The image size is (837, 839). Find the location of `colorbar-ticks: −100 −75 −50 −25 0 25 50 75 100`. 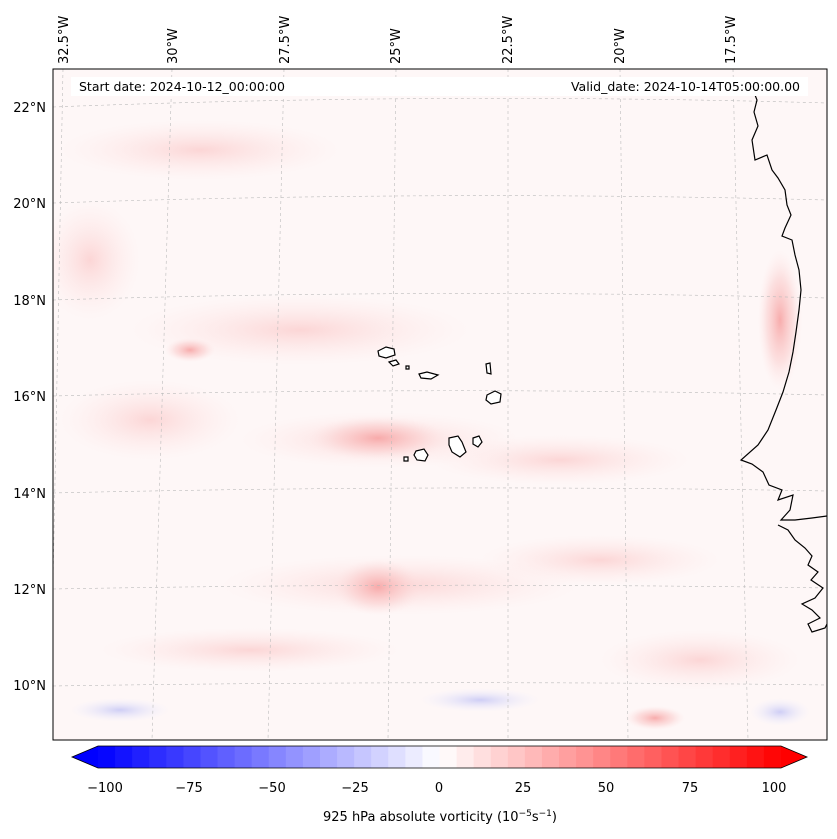

colorbar-ticks: −100 −75 −50 −25 0 25 50 75 100 is located at coordinates (436, 788).